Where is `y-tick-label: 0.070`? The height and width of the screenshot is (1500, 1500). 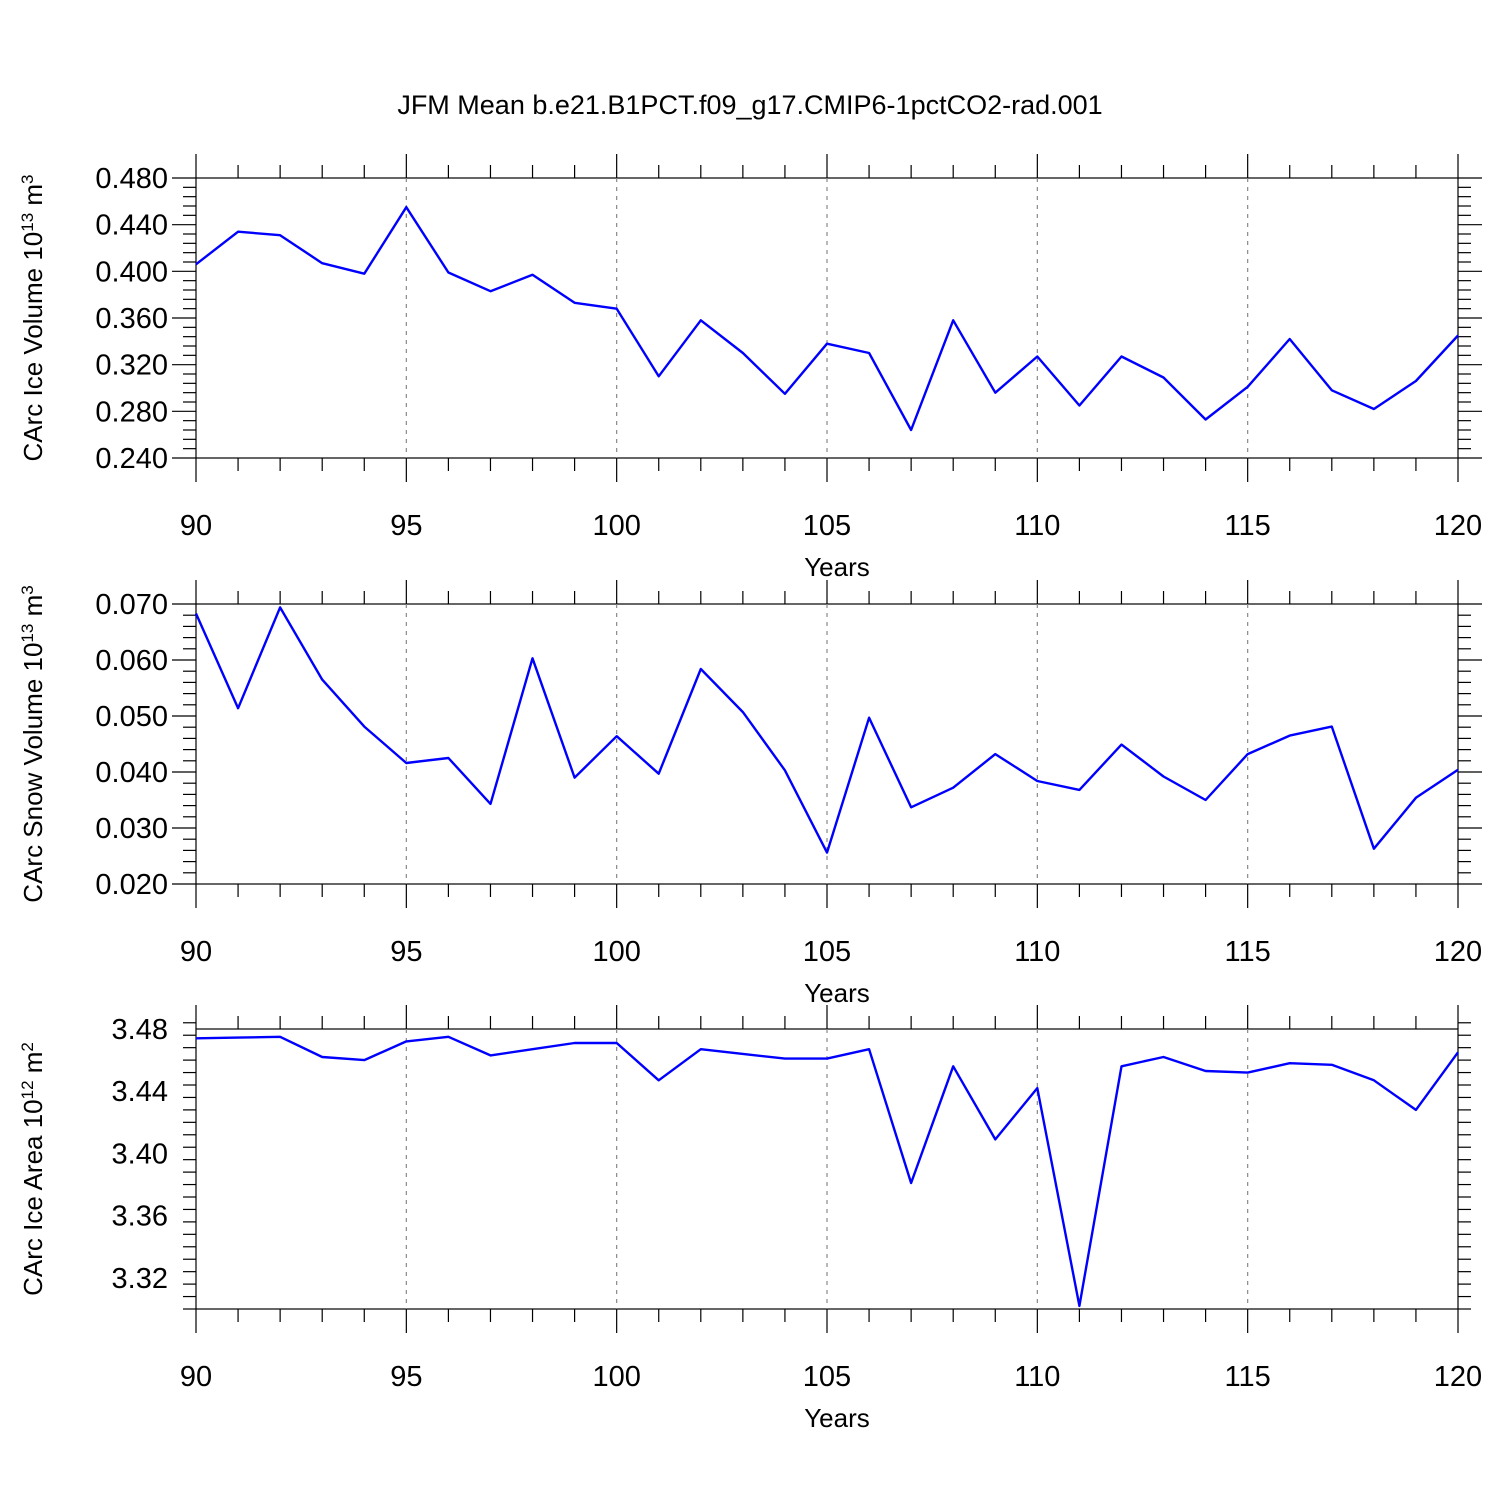 y-tick-label: 0.070 is located at coordinates (131, 605).